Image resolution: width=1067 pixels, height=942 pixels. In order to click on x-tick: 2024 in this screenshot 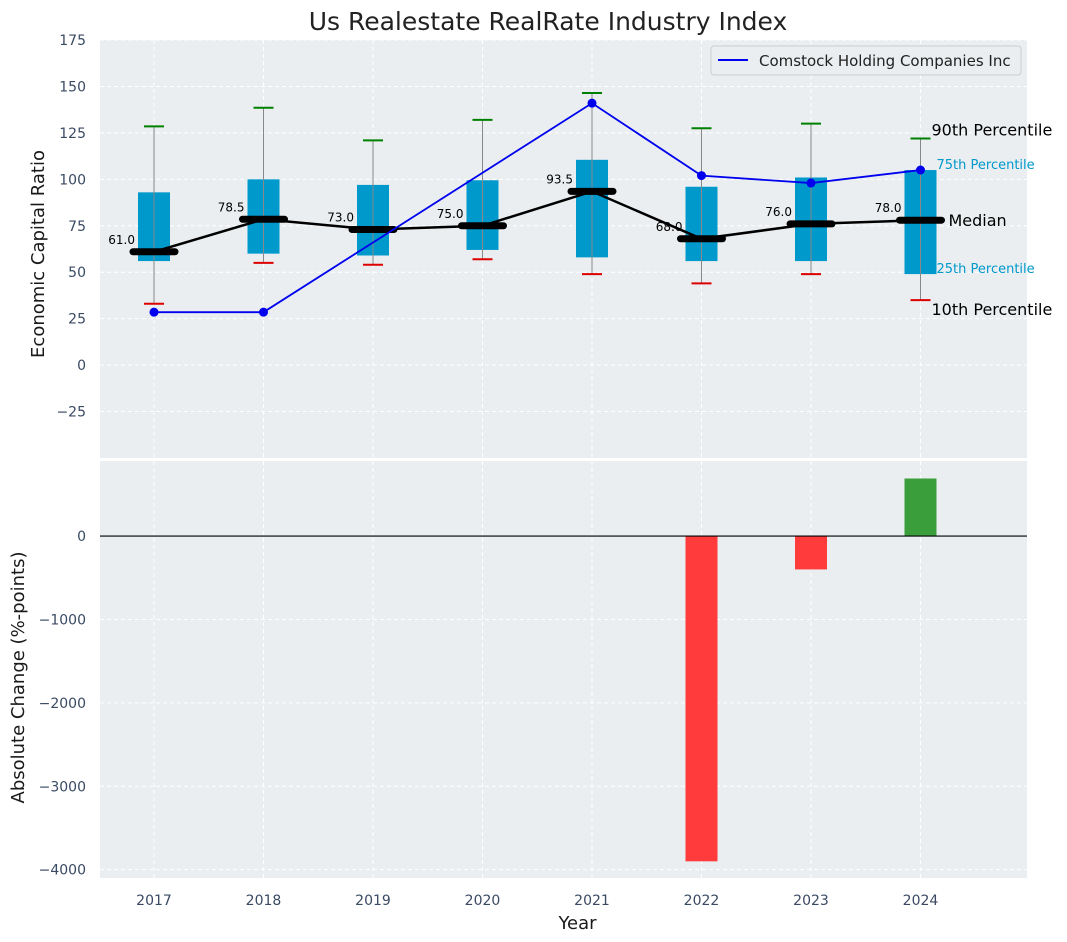, I will do `click(921, 901)`.